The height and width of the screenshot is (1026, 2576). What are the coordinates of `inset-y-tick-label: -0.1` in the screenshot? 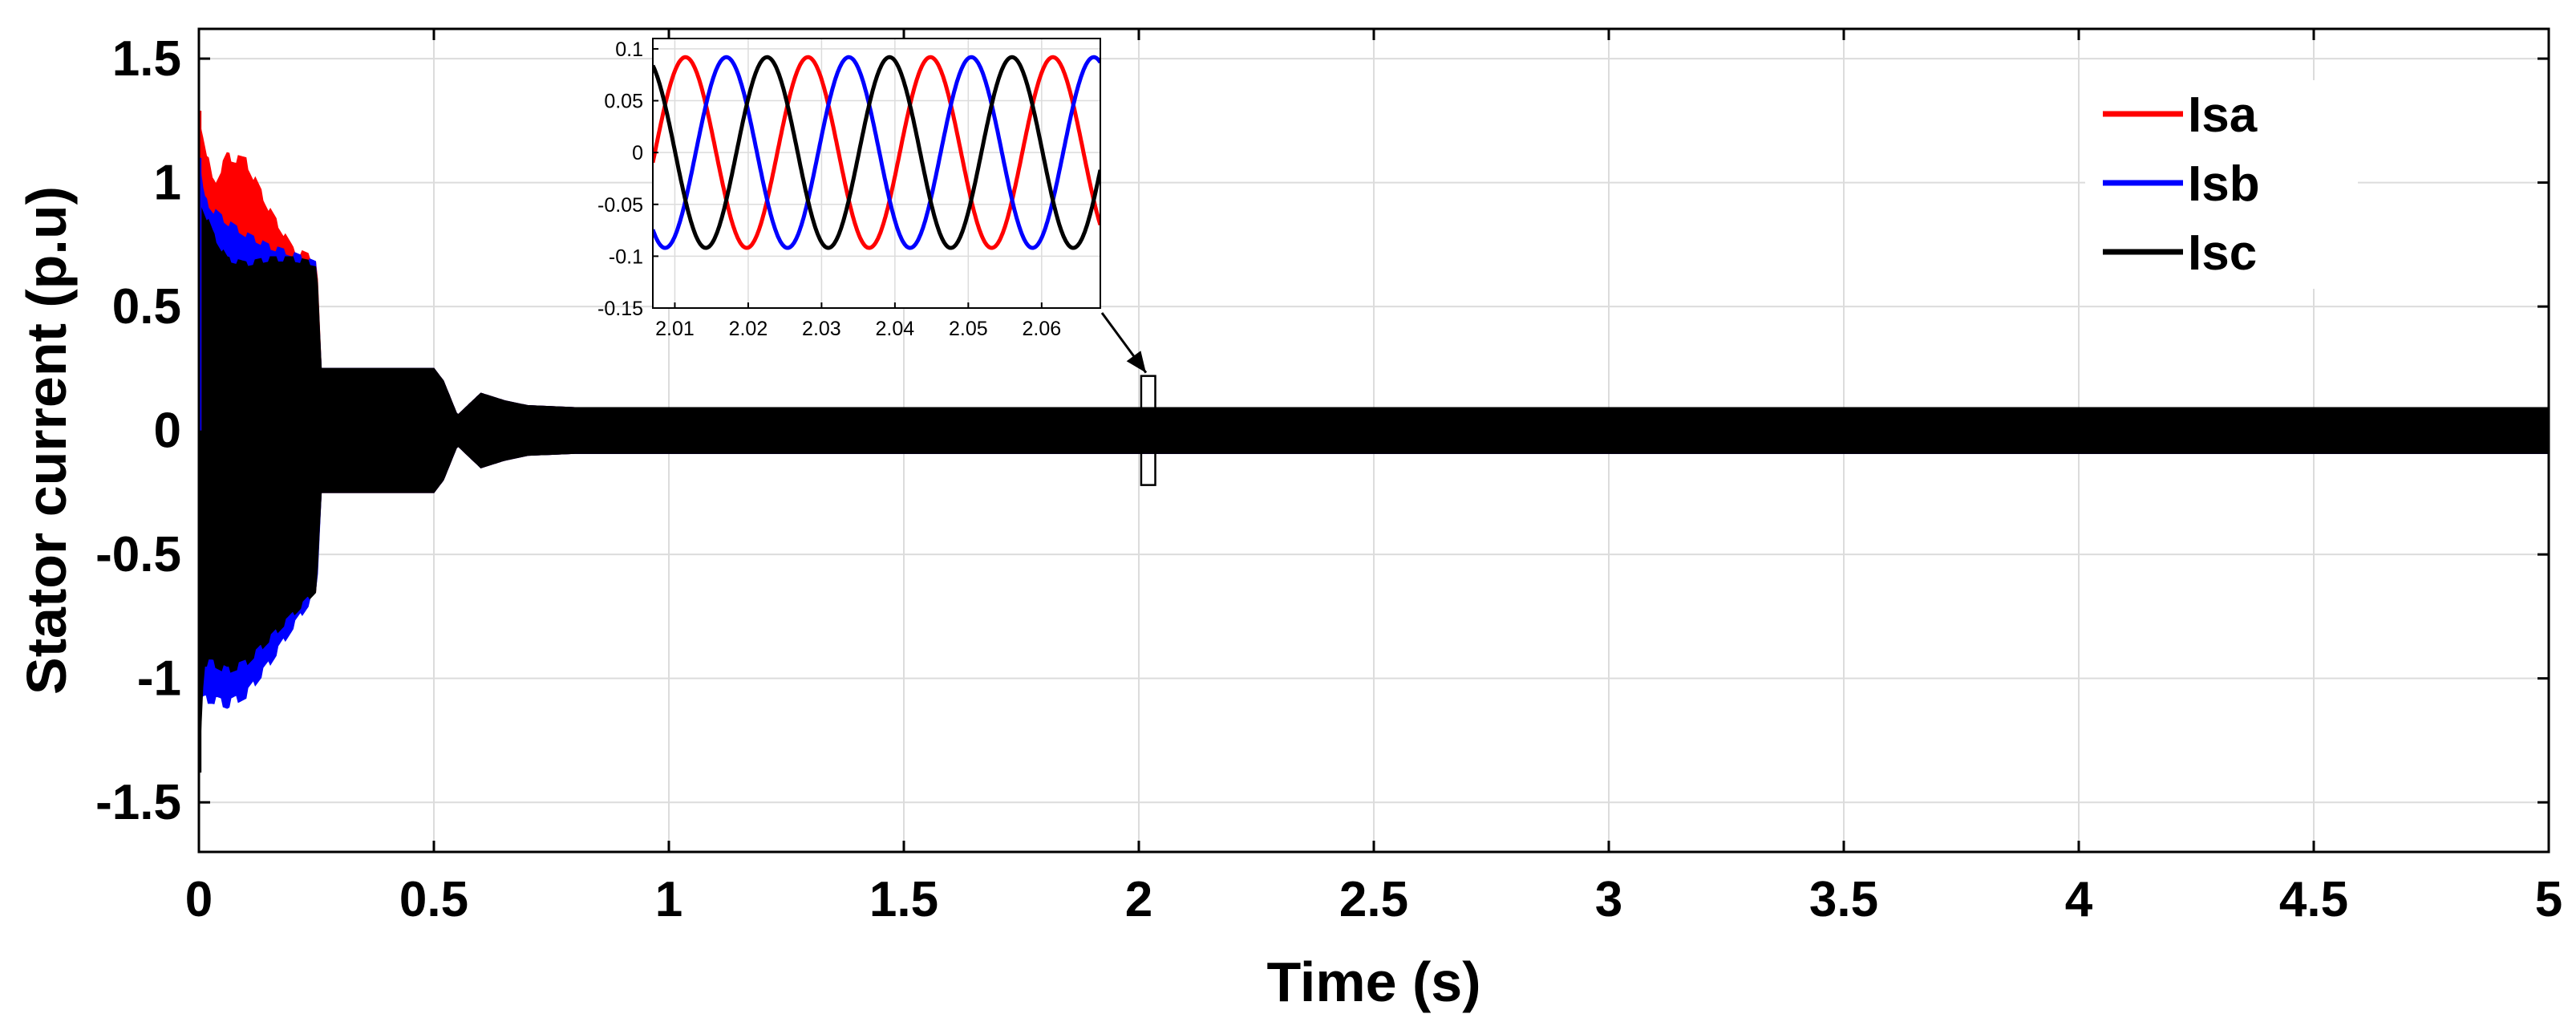 It's located at (626, 256).